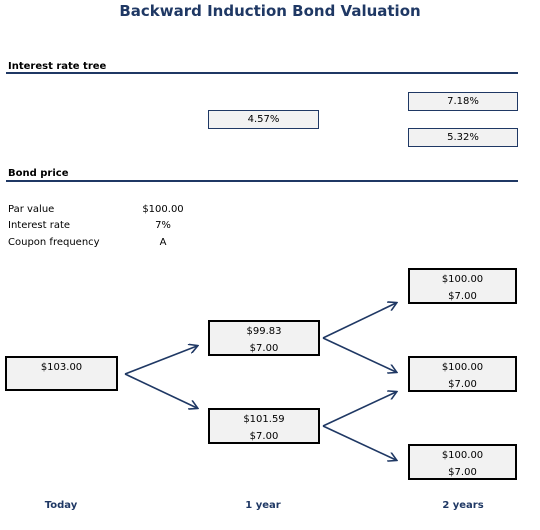  Describe the element at coordinates (463, 505) in the screenshot. I see `timeline-year2: 2 years` at that location.